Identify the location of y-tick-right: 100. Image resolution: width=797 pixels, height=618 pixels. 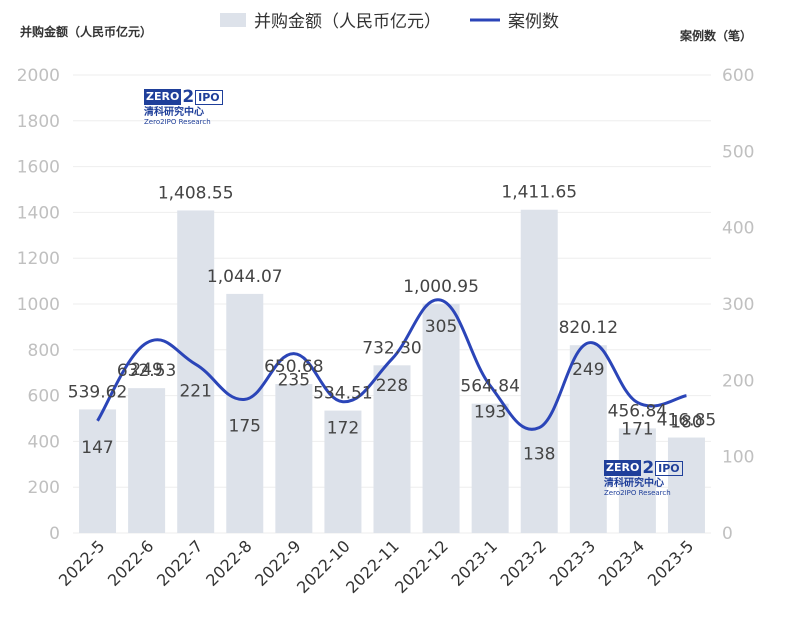
(738, 458).